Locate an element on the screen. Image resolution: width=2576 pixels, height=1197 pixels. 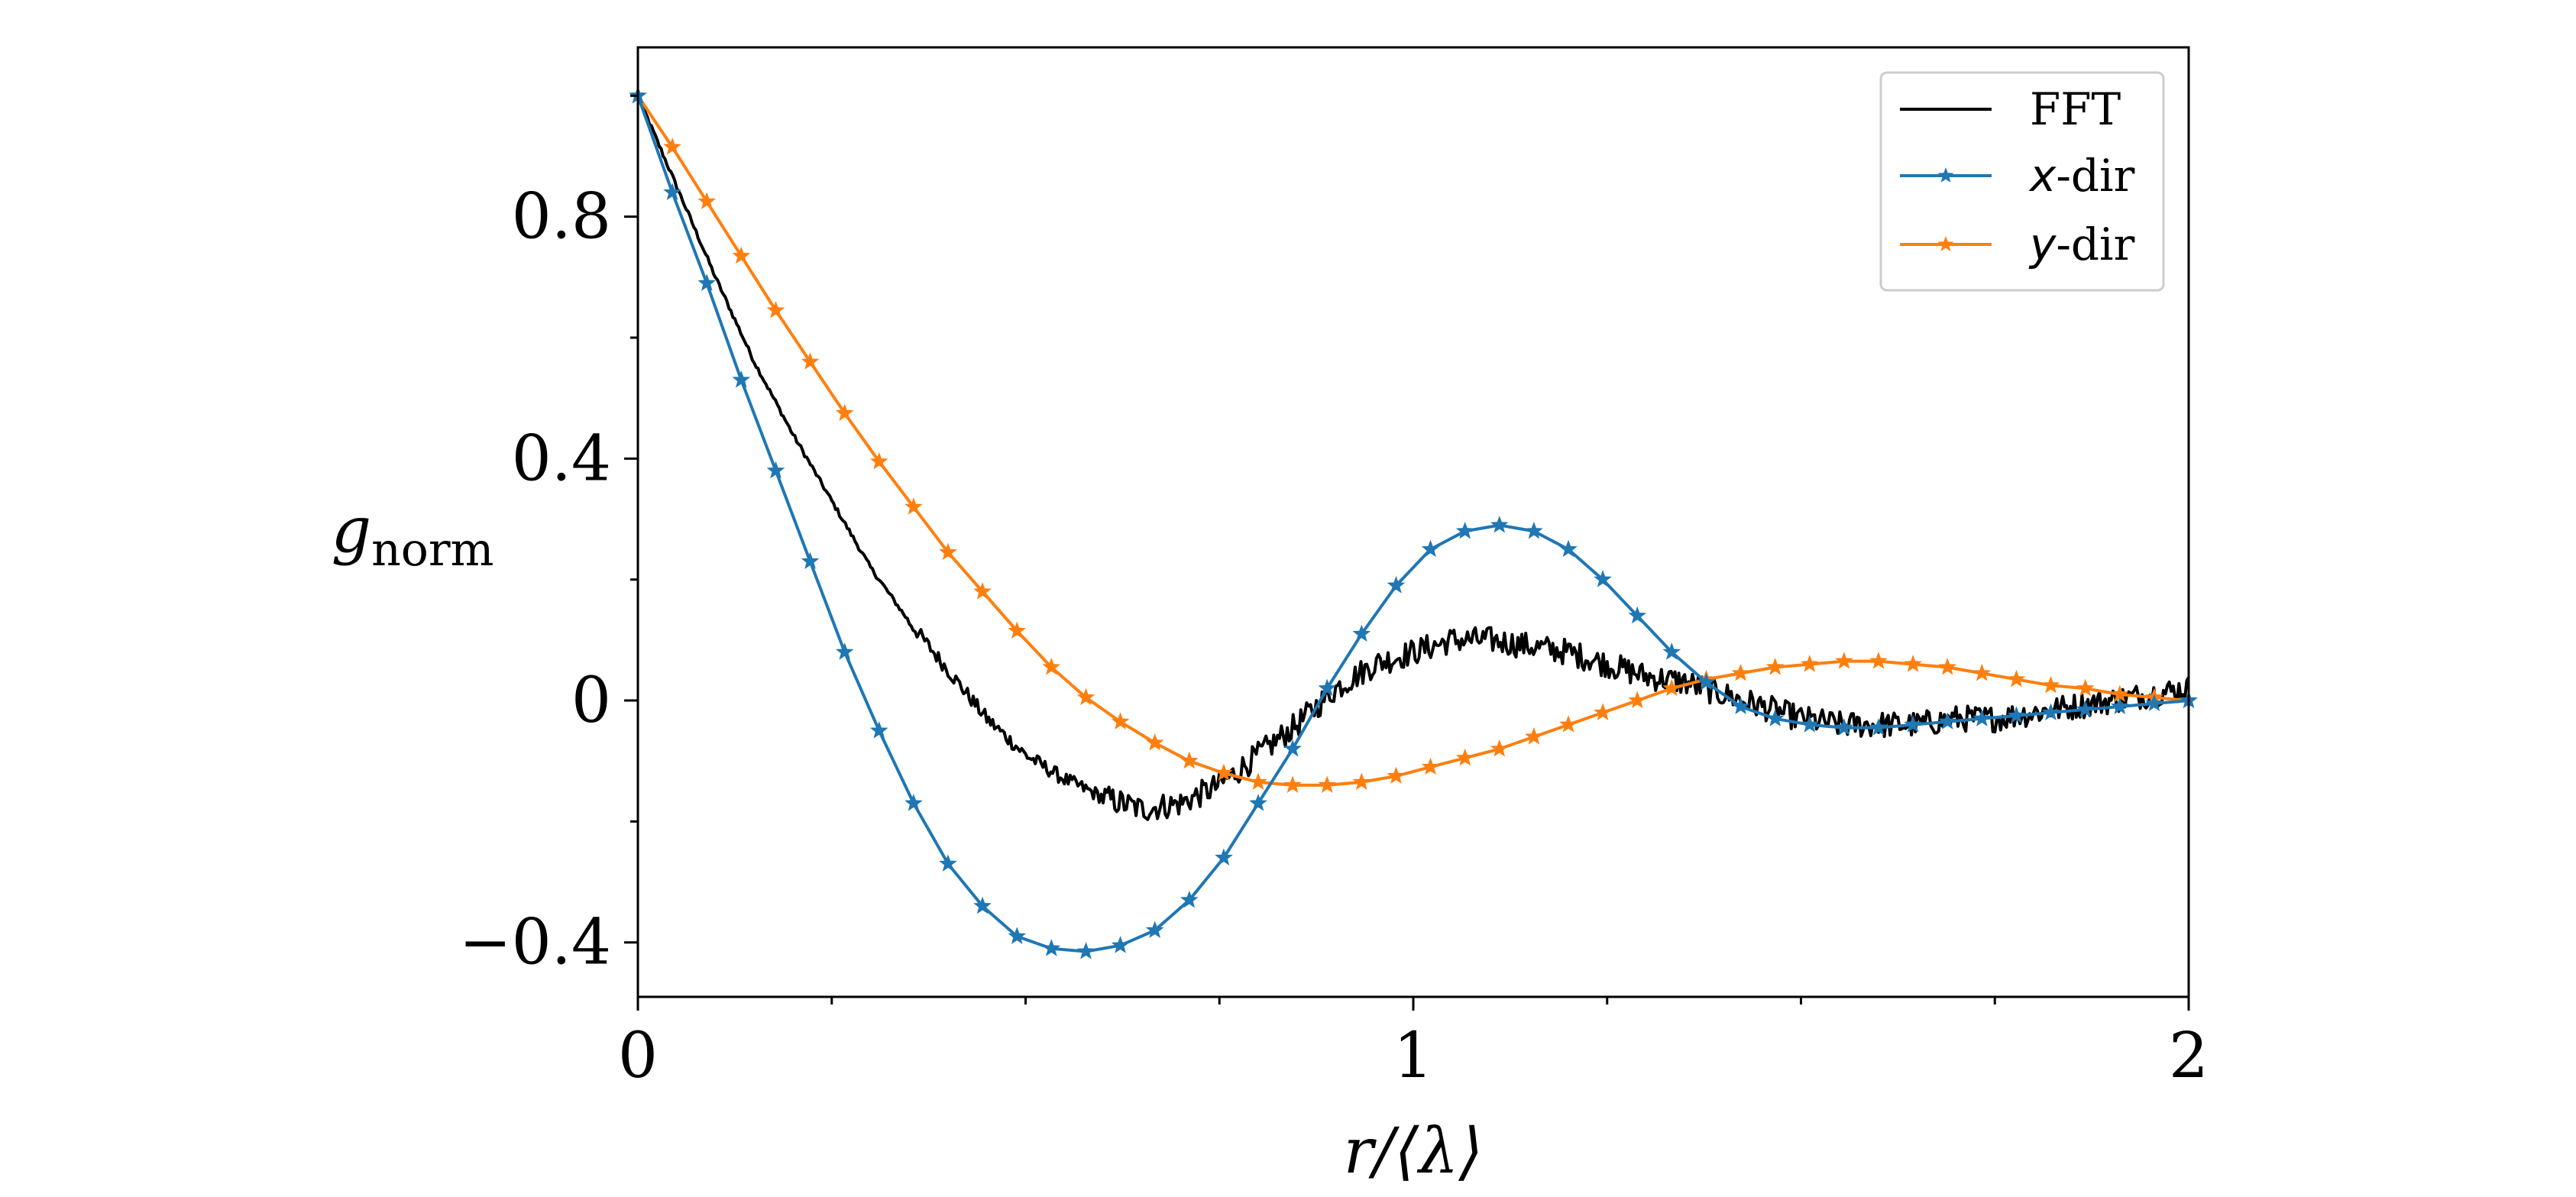
legend-star-marker-y-dir is located at coordinates (1945, 244).